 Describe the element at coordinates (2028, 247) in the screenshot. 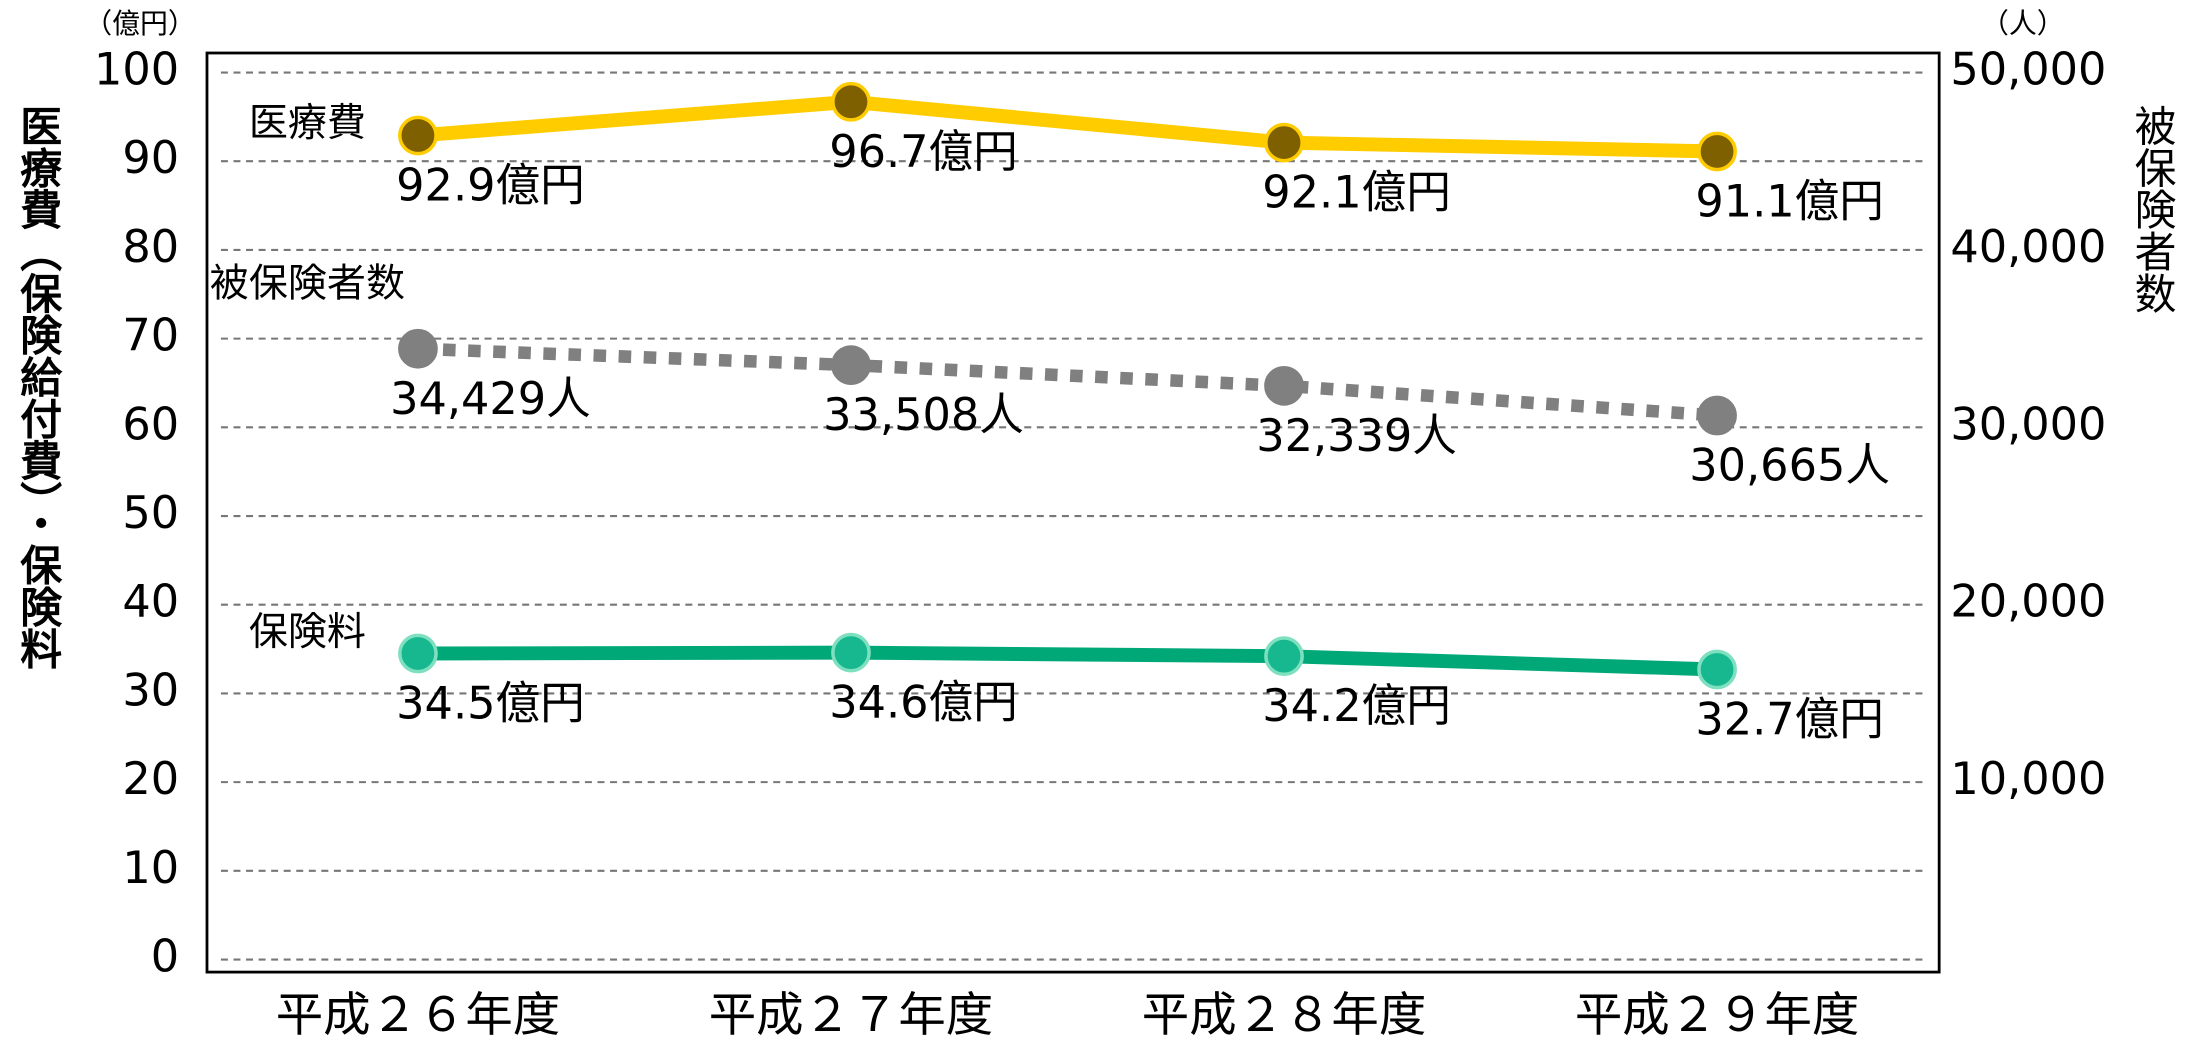

I see `y2-tick-label: 40,000` at that location.